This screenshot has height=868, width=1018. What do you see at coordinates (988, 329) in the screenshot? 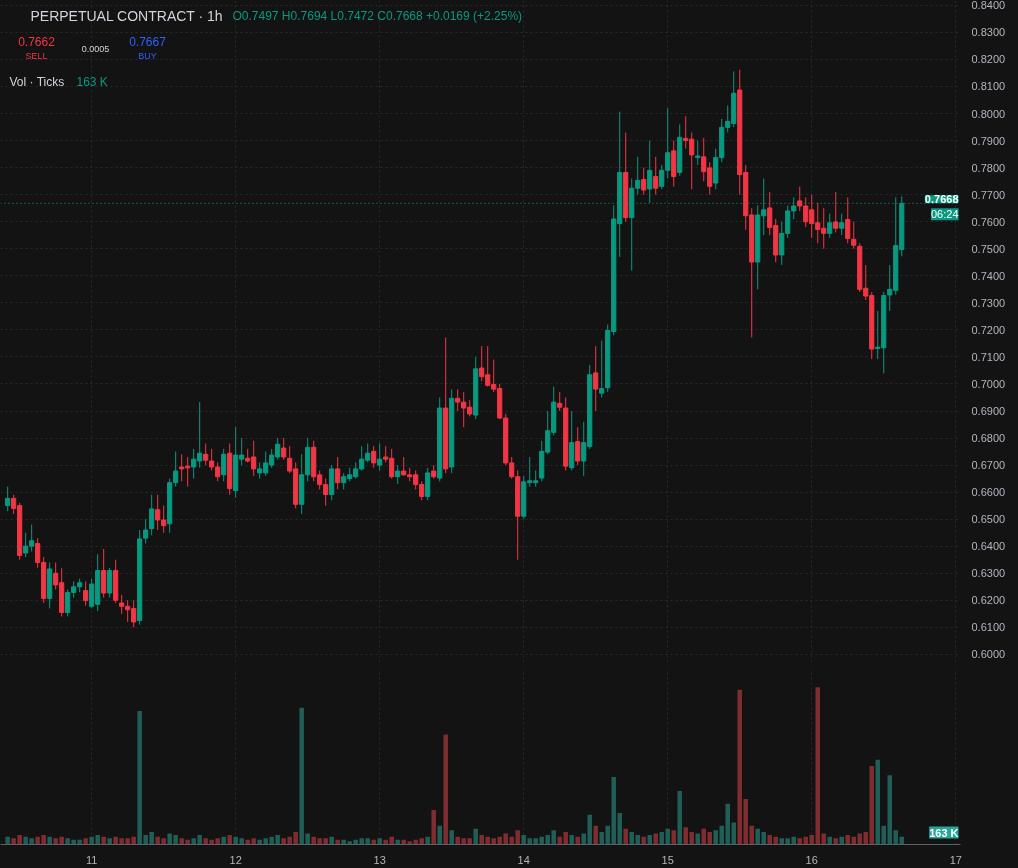
I see `y-tick-label: 0.7200` at bounding box center [988, 329].